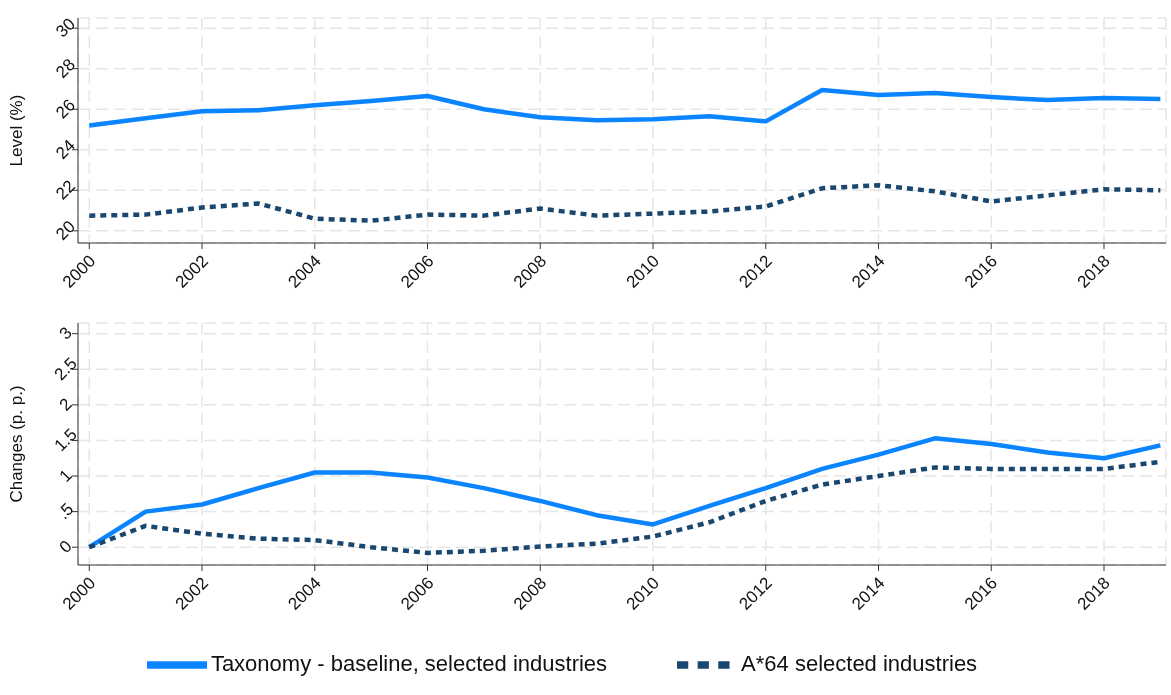 Image resolution: width=1171 pixels, height=695 pixels. I want to click on y-tick-label: 3, so click(65, 333).